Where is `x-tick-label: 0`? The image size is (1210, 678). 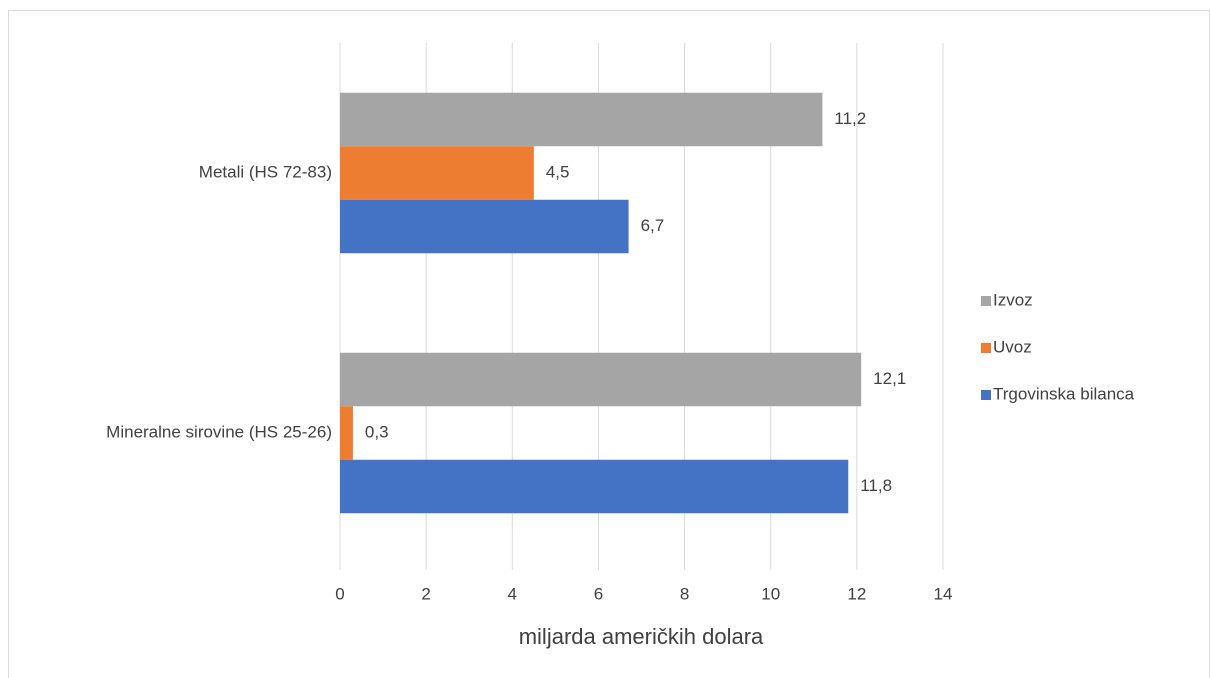 x-tick-label: 0 is located at coordinates (339, 593).